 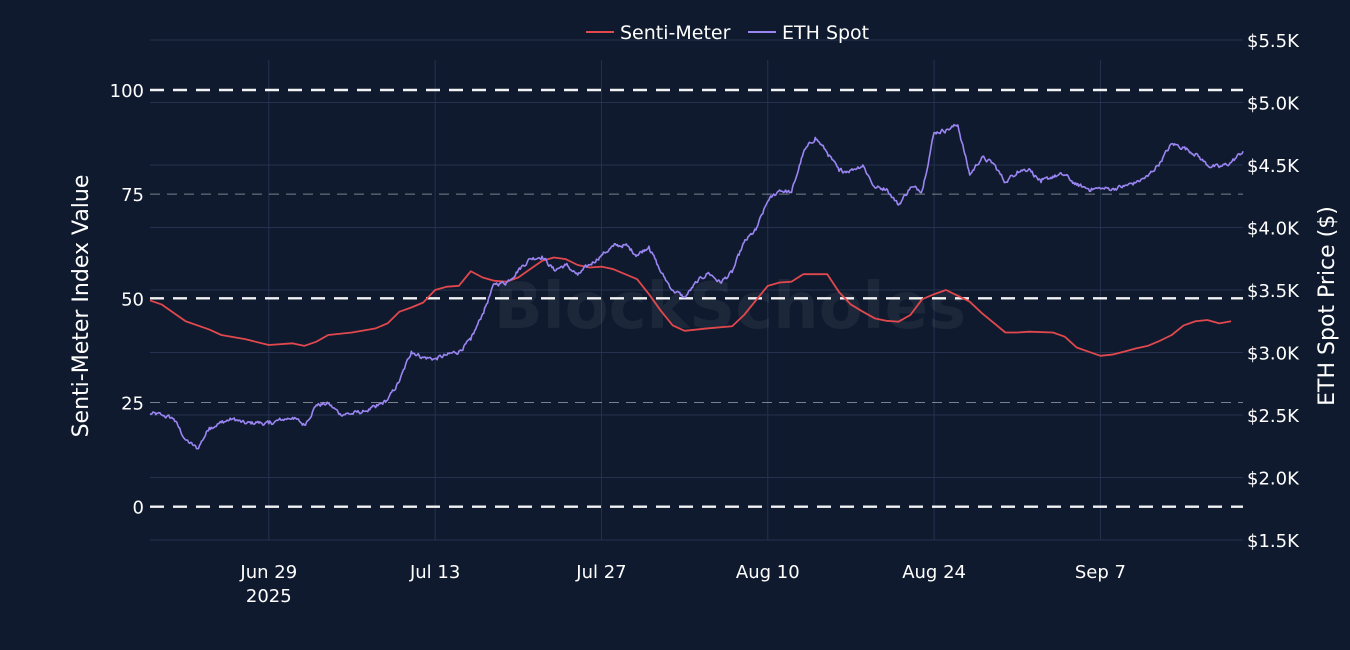 I want to click on x-tick-label: Jul 13, so click(x=434, y=572).